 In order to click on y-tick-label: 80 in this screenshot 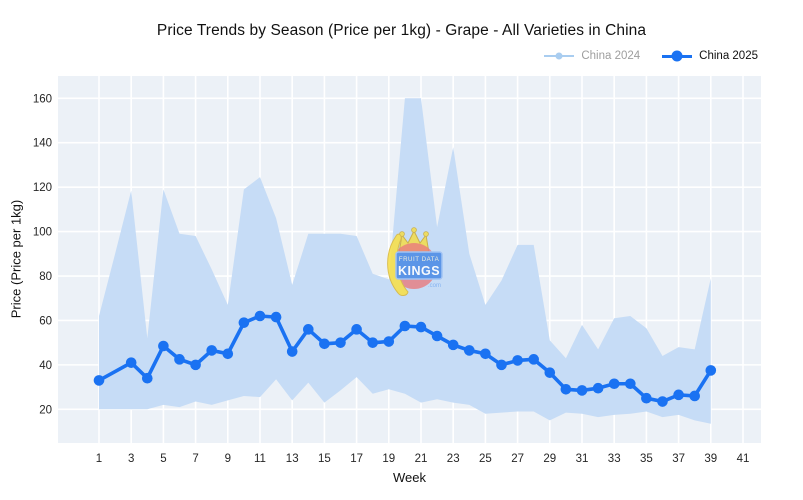, I will do `click(45, 277)`.